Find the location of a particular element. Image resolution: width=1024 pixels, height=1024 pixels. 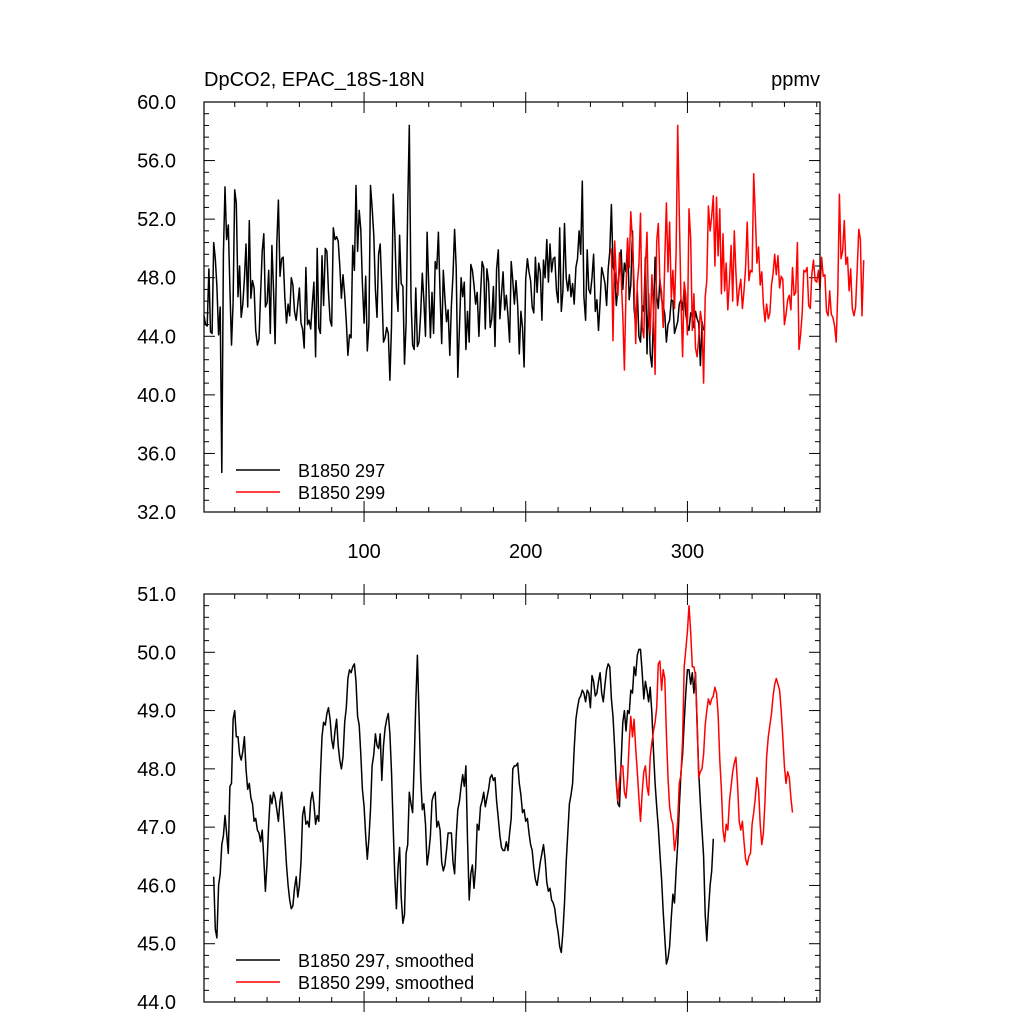

y-tick-label: 52.0 is located at coordinates (156, 220).